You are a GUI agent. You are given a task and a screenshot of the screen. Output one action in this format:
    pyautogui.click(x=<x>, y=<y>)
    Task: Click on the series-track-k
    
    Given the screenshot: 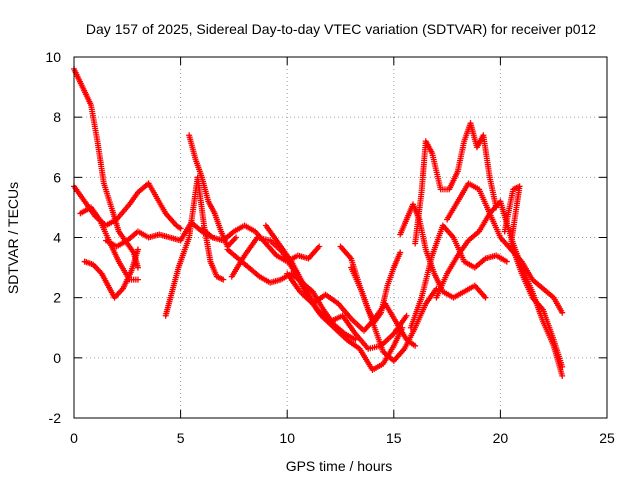 What is the action you would take?
    pyautogui.click(x=336, y=287)
    